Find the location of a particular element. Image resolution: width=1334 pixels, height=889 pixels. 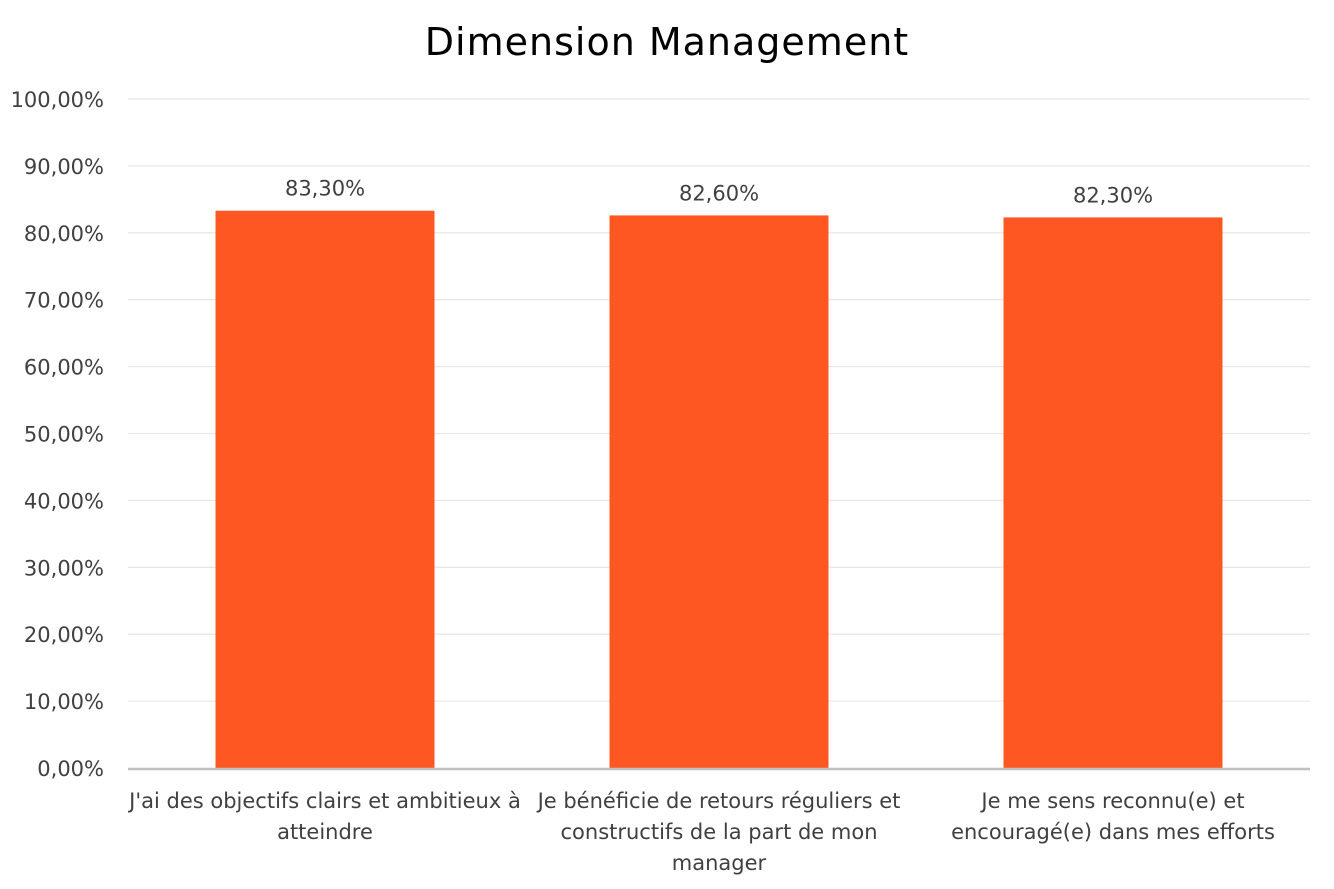

data-labels: 83,30% 82,60% 82,30% is located at coordinates (719, 192).